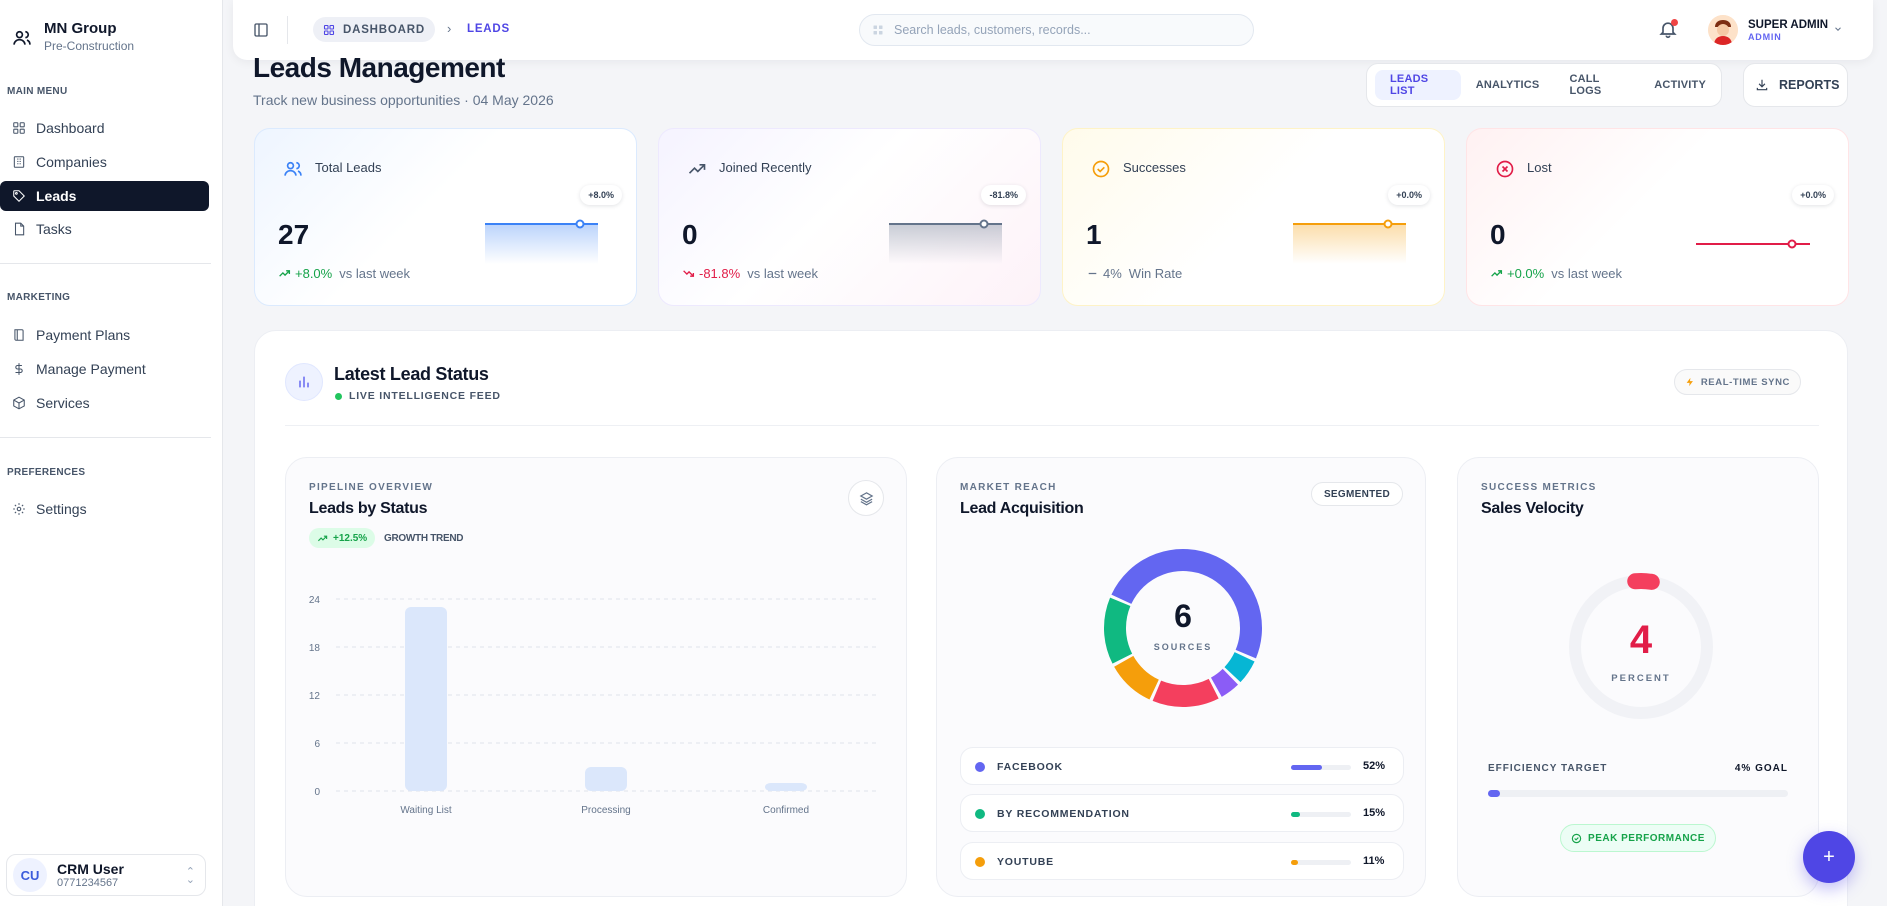 The height and width of the screenshot is (906, 1887). Describe the element at coordinates (1155, 273) in the screenshot. I see `stat-trend-note: Win Rate` at that location.